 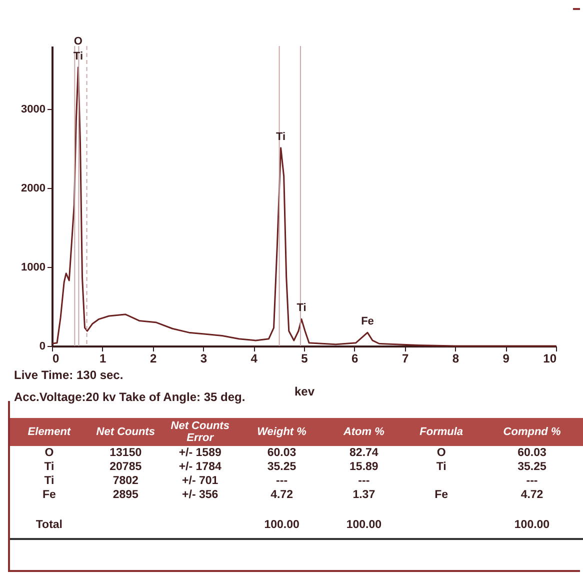 What do you see at coordinates (506, 359) in the screenshot?
I see `x-tick-label: 9` at bounding box center [506, 359].